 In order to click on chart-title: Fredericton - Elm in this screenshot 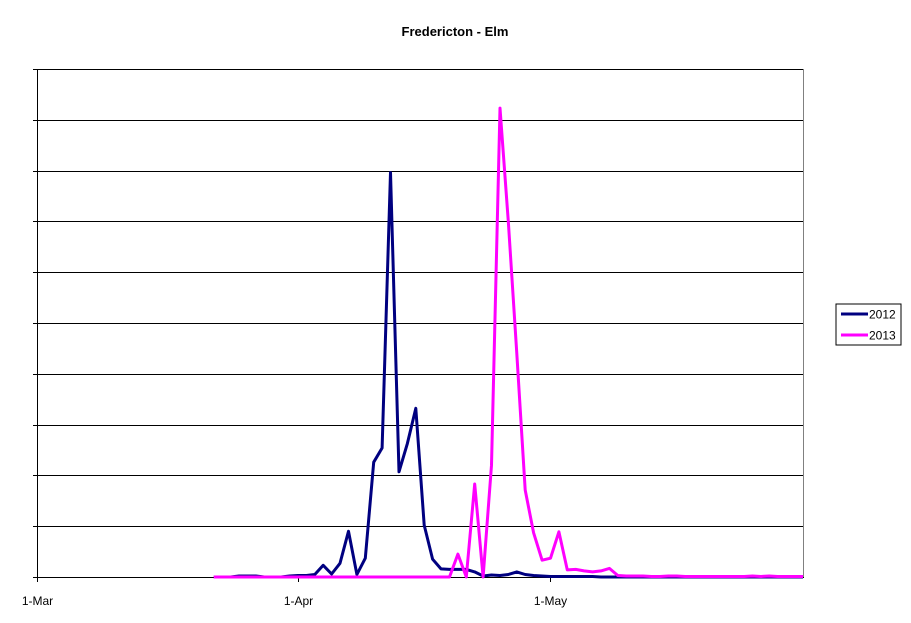, I will do `click(455, 31)`.